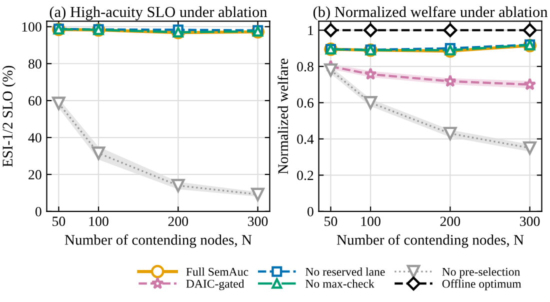  I want to click on y-tick-label: 0.6, so click(305, 103).